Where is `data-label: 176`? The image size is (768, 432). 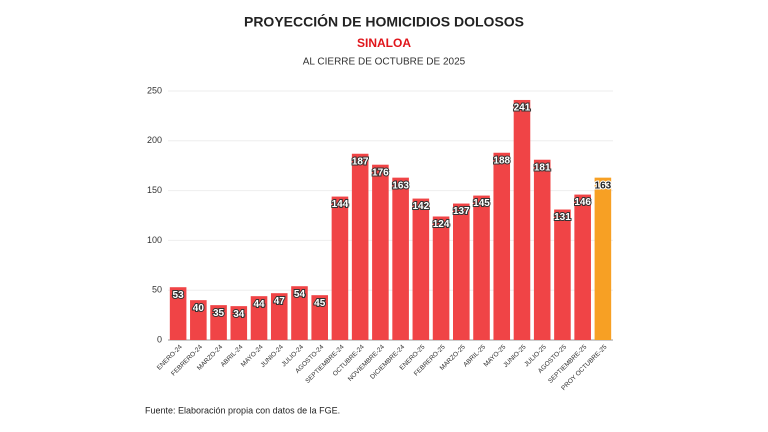 data-label: 176 is located at coordinates (380, 172).